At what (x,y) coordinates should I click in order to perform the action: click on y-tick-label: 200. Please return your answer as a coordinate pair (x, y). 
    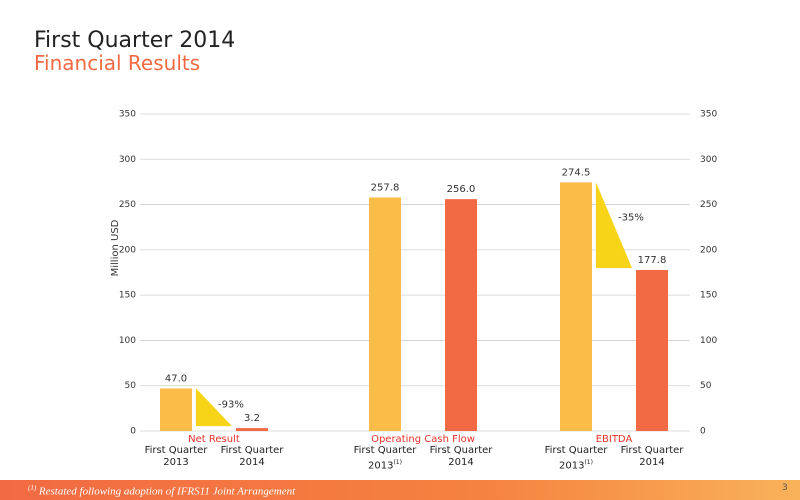
    Looking at the image, I should click on (127, 250).